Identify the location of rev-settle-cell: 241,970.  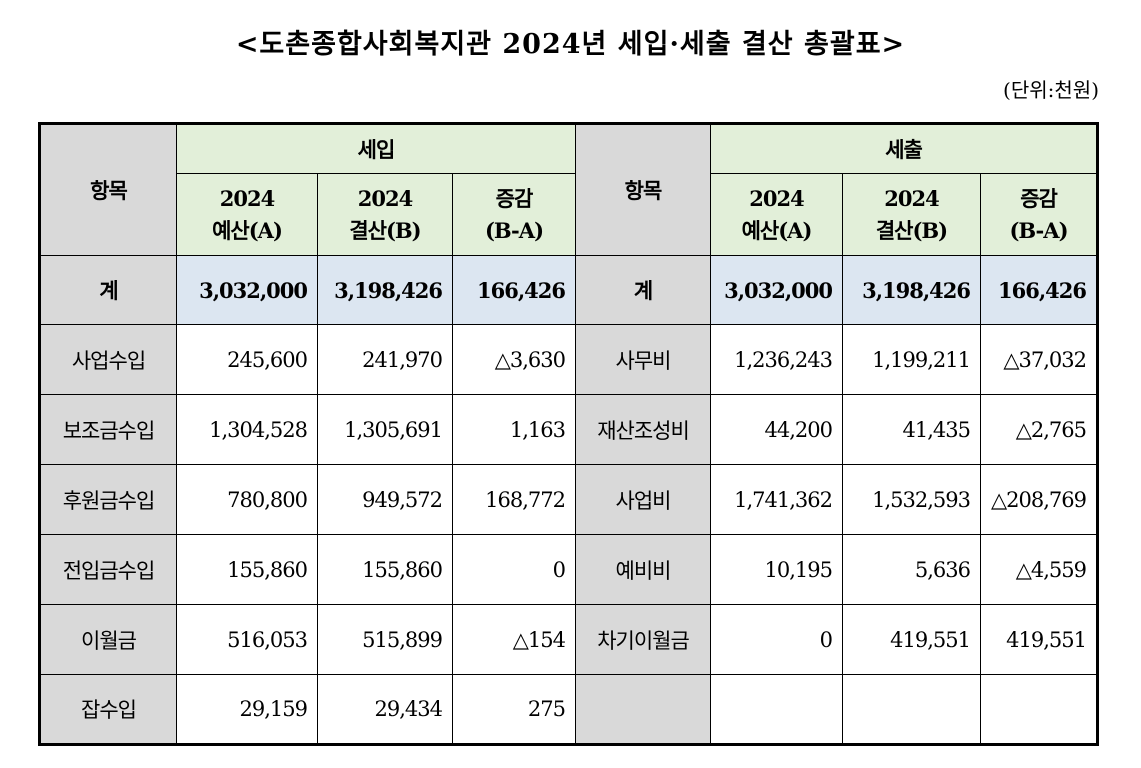
(385, 359).